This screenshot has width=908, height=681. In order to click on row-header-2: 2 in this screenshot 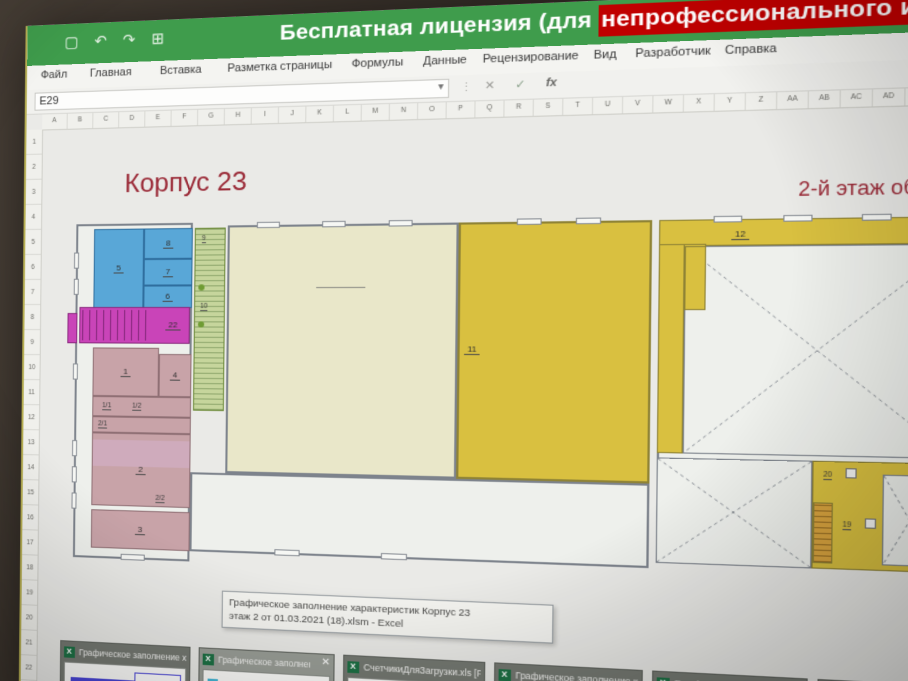, I will do `click(33, 167)`.